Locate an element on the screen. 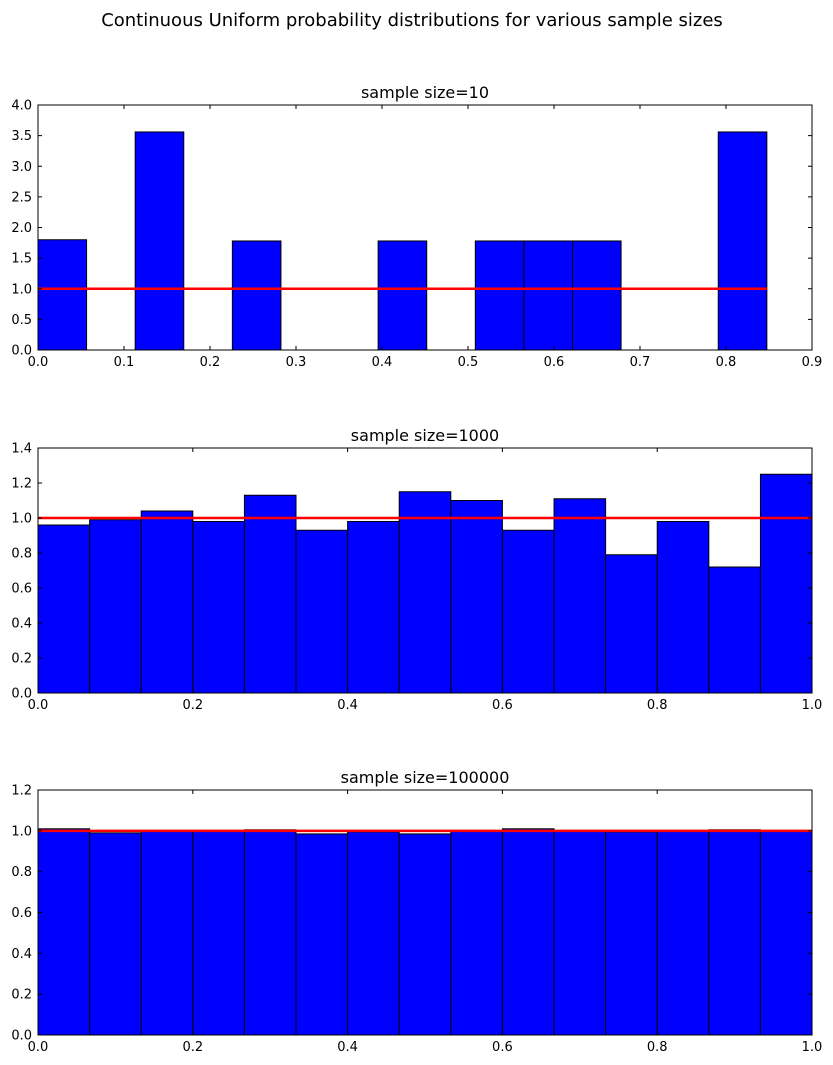  x-tick-label: 0.5 is located at coordinates (468, 362).